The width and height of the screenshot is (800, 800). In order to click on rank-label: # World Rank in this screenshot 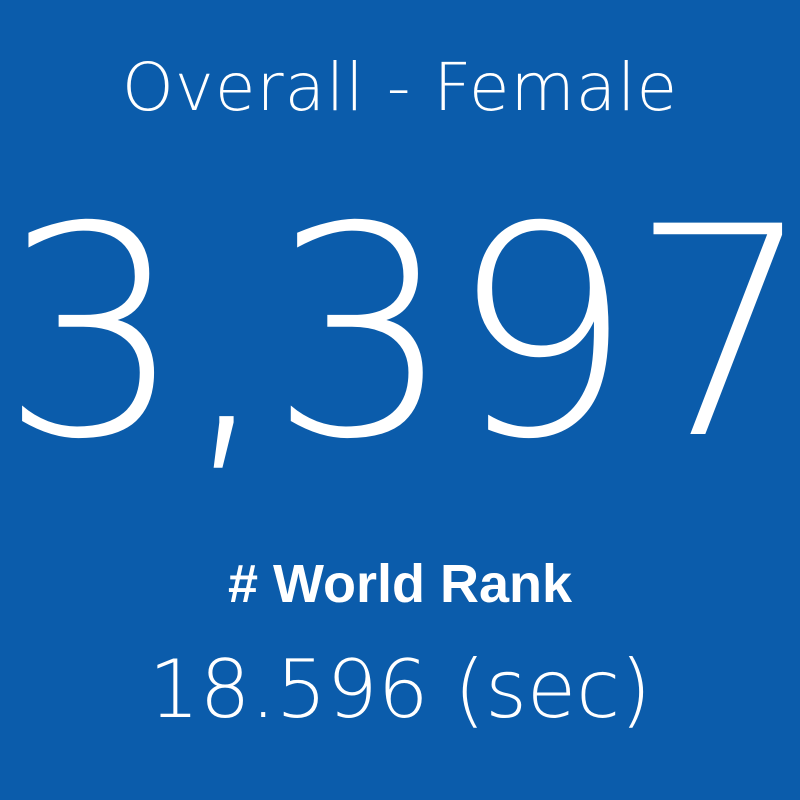, I will do `click(400, 584)`.